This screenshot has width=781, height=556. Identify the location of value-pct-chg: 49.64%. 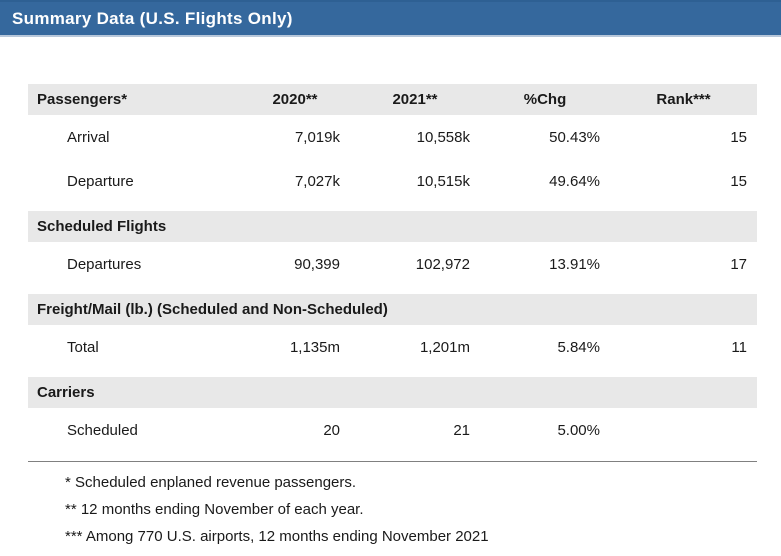
(574, 181).